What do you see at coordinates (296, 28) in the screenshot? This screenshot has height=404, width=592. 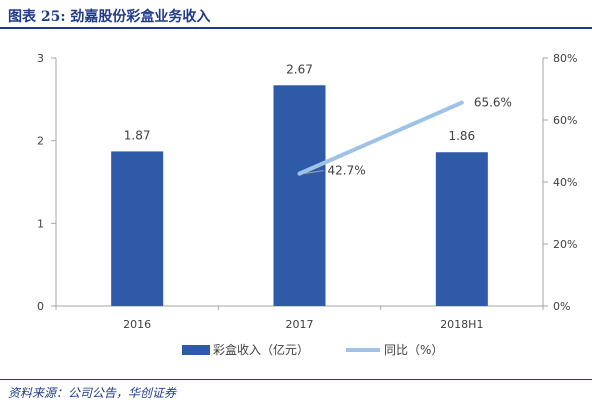 I see `title-divider` at bounding box center [296, 28].